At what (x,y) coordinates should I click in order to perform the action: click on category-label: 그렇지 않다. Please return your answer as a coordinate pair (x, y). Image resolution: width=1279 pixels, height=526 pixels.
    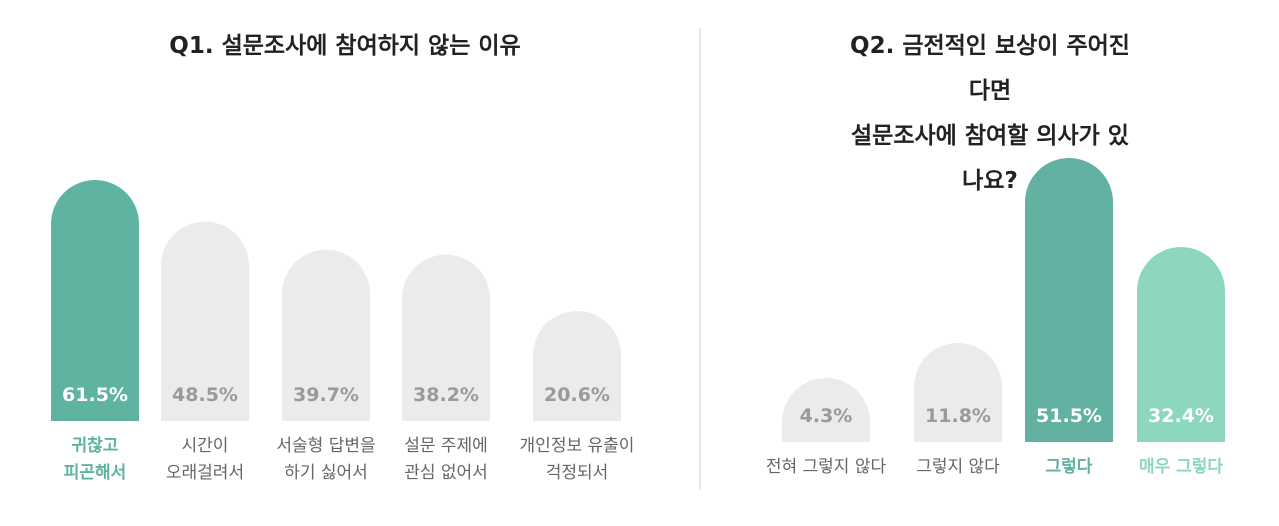
    Looking at the image, I should click on (958, 467).